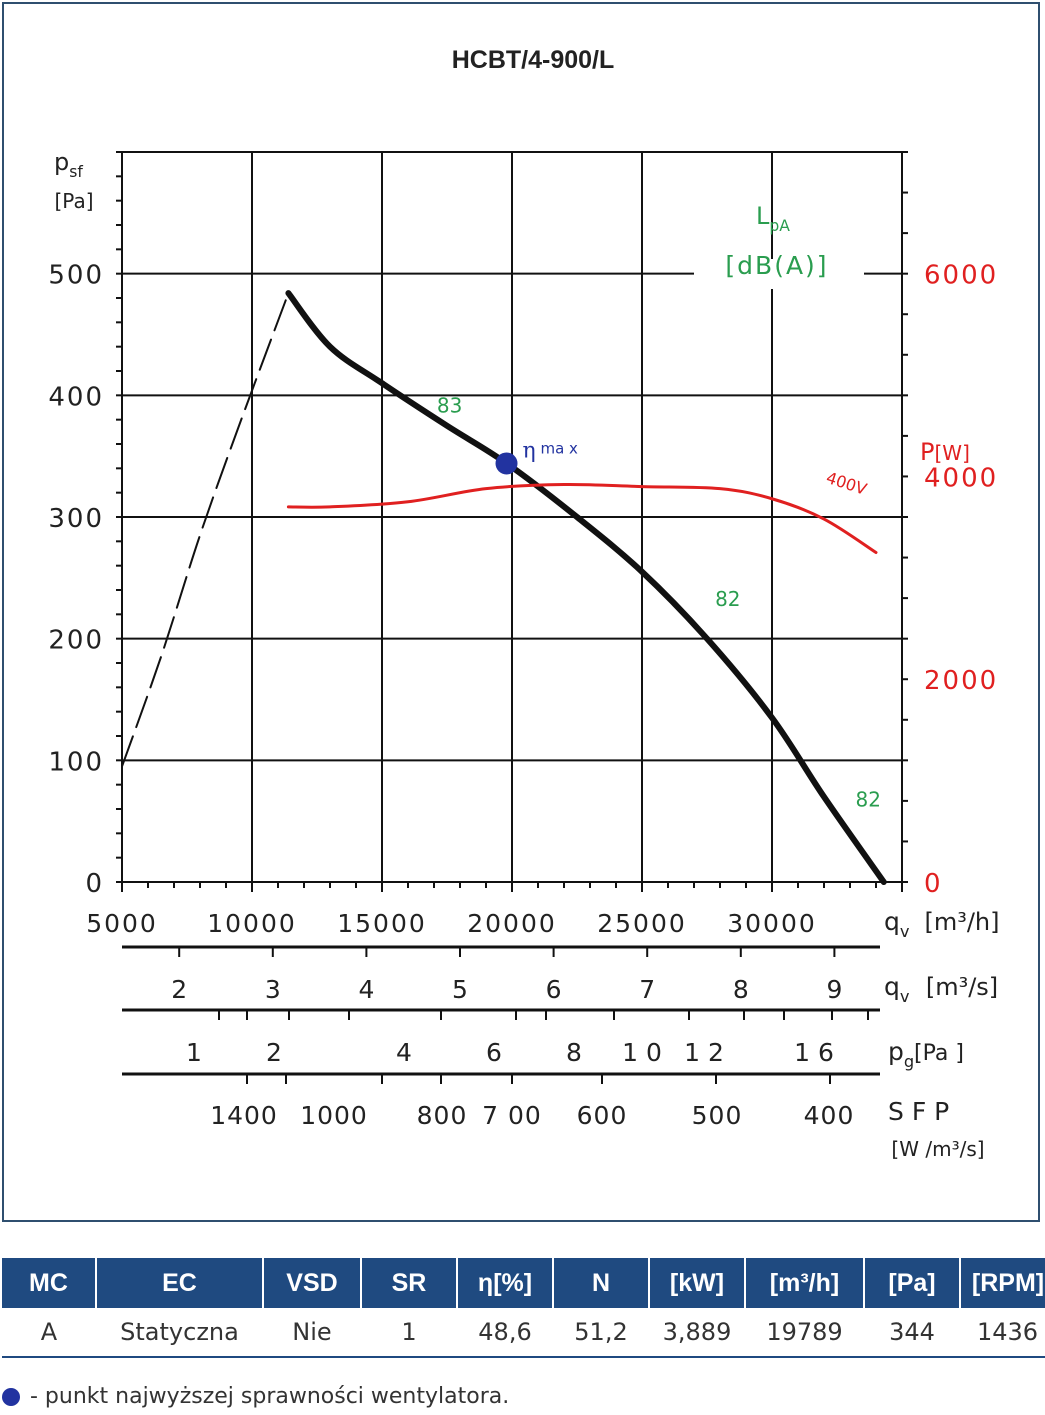  I want to click on xtick-sfp-500: 500, so click(717, 1115).